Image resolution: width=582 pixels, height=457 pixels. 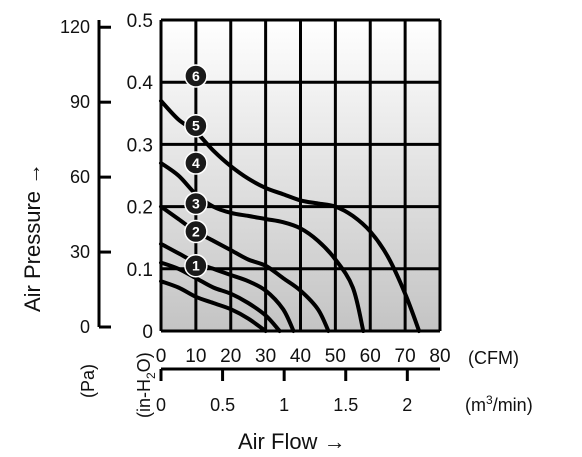 I want to click on y-tick-pa: 90, so click(x=80, y=102).